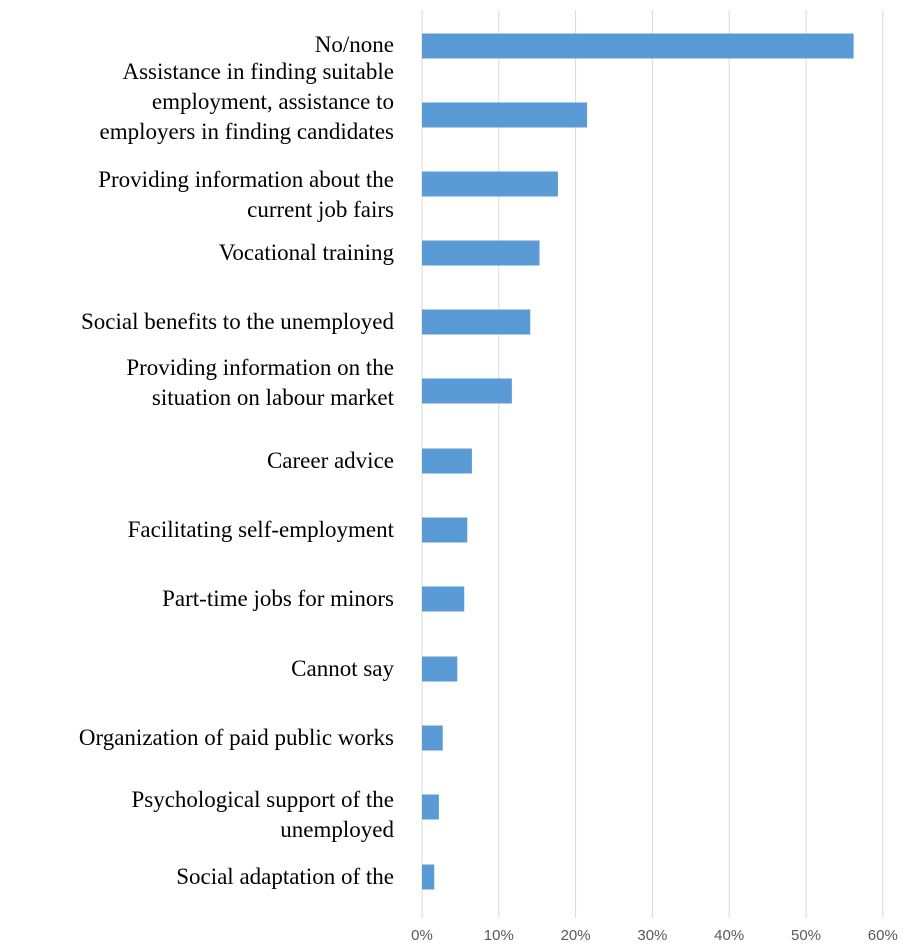 This screenshot has width=904, height=950. I want to click on category-label: Social benefits to the unemployed, so click(237, 321).